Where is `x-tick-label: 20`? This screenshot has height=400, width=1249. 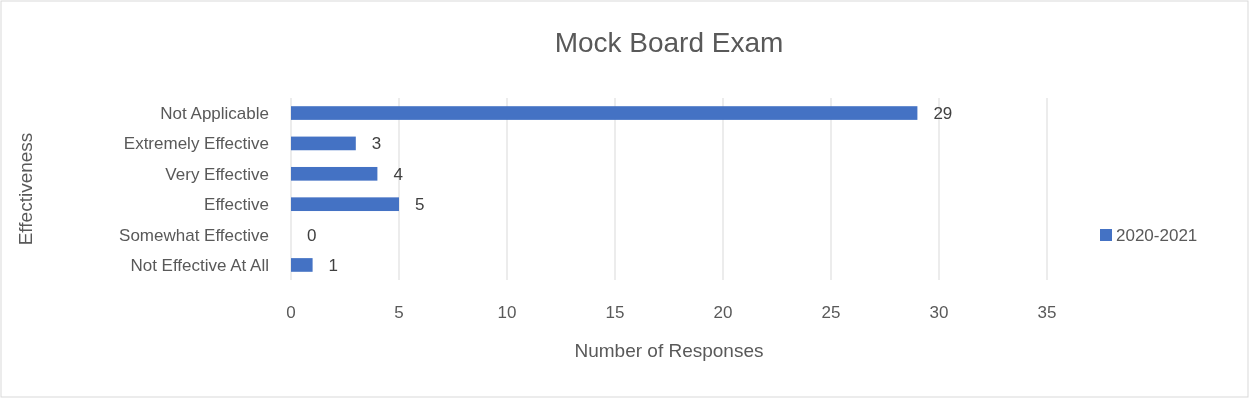
x-tick-label: 20 is located at coordinates (723, 312).